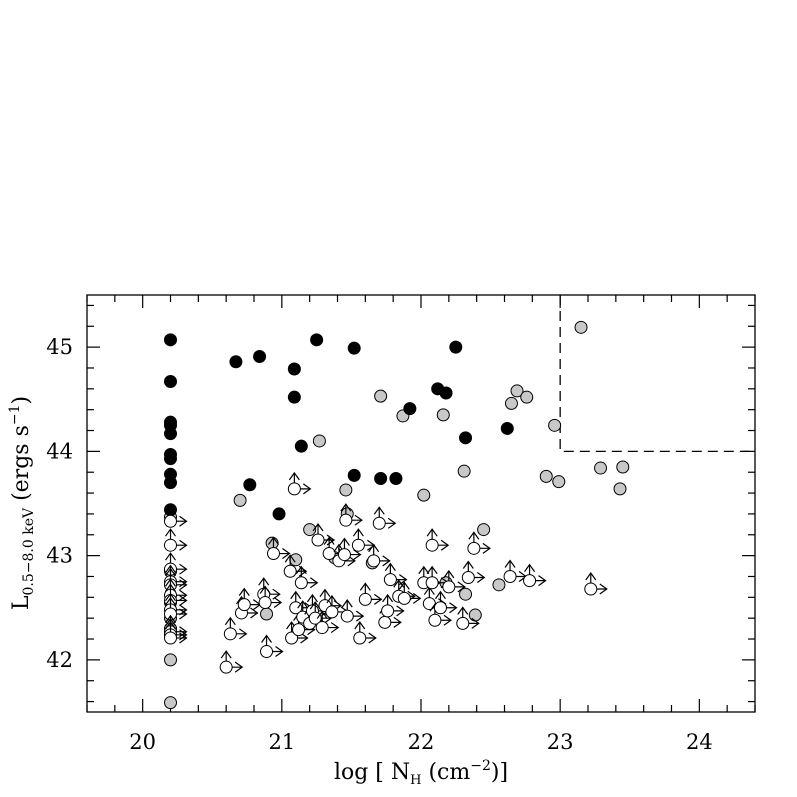 Image resolution: width=797 pixels, height=797 pixels. Describe the element at coordinates (421, 742) in the screenshot. I see `x-tick-label: 22` at that location.